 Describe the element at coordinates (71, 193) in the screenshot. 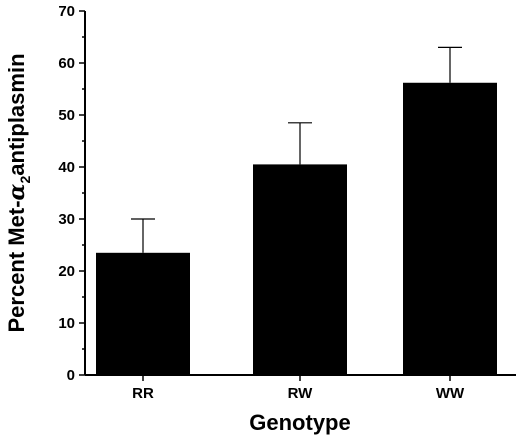

I see `y-ticks-group: 0 10 20 30 40 50 60 70` at that location.